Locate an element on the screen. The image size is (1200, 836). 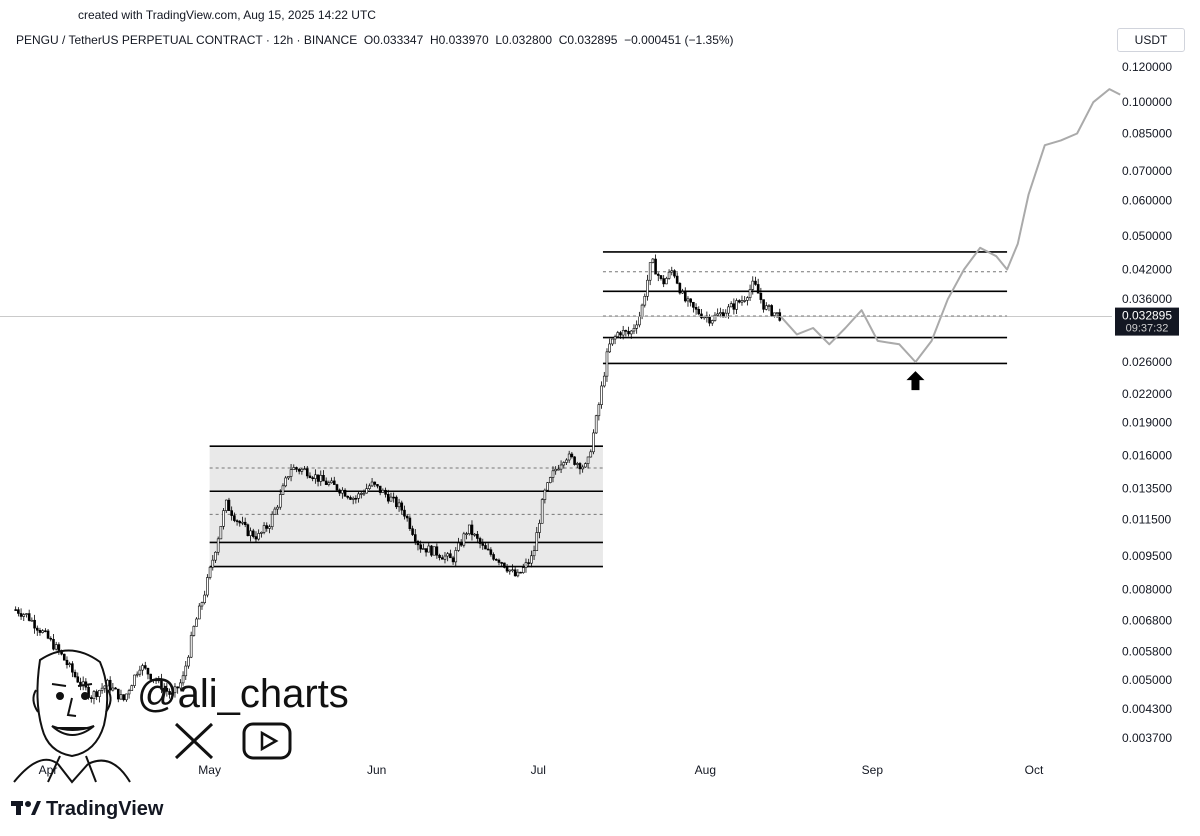
y-tick-label: 0.013500 is located at coordinates (1147, 488).